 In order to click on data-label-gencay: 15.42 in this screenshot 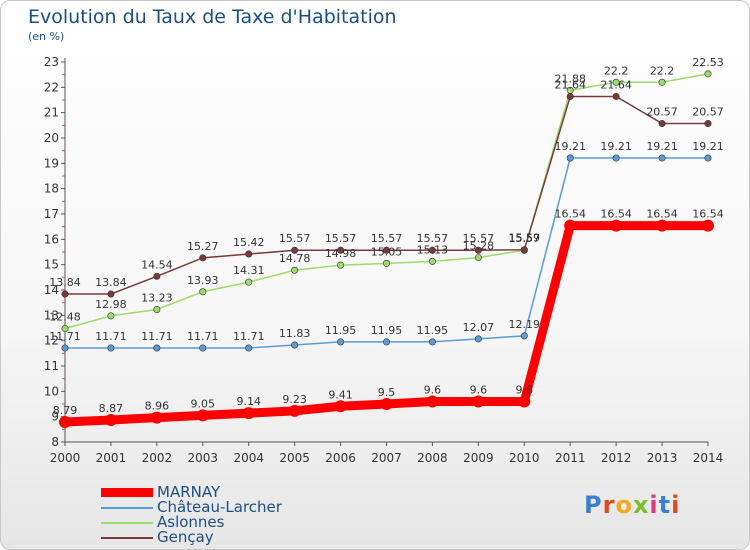, I will do `click(249, 242)`.